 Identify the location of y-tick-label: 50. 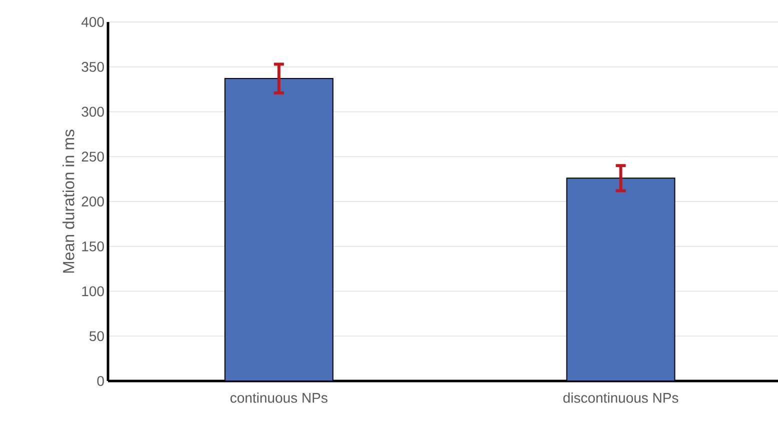
(96, 336).